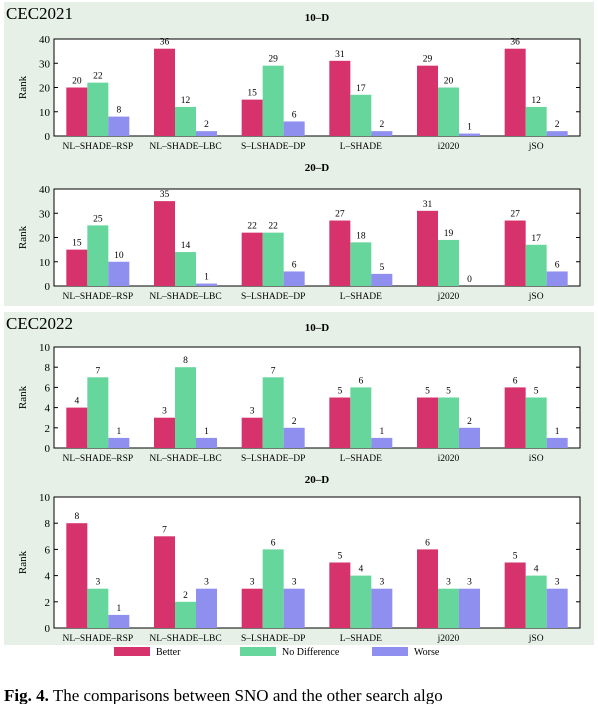 This screenshot has width=598, height=704. I want to click on section-title-cec2021: CEC2021, so click(40, 13).